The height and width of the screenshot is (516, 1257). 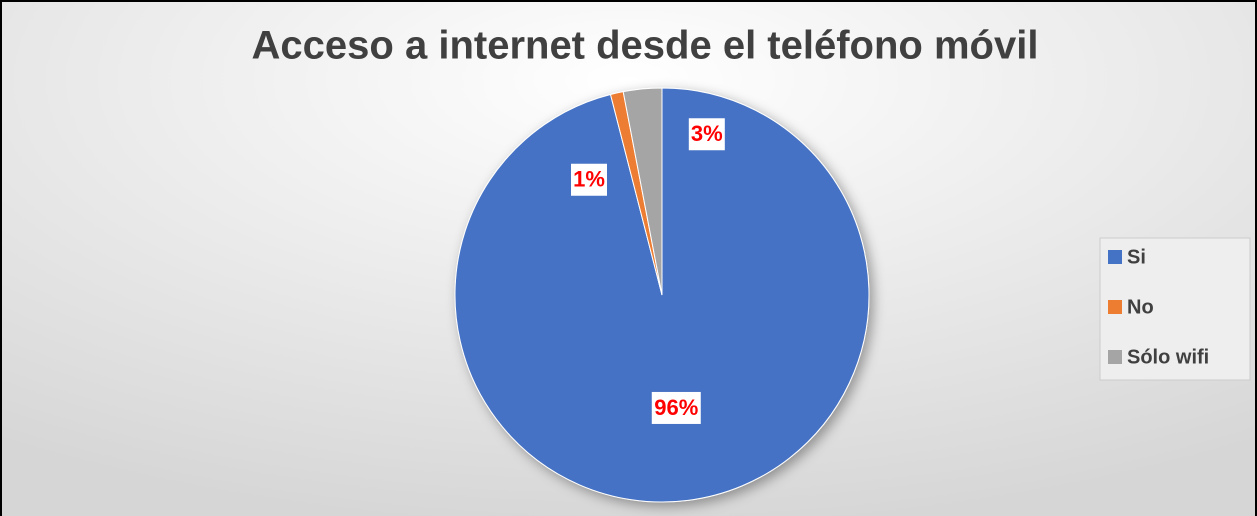 What do you see at coordinates (1136, 257) in the screenshot?
I see `legend-label: Si` at bounding box center [1136, 257].